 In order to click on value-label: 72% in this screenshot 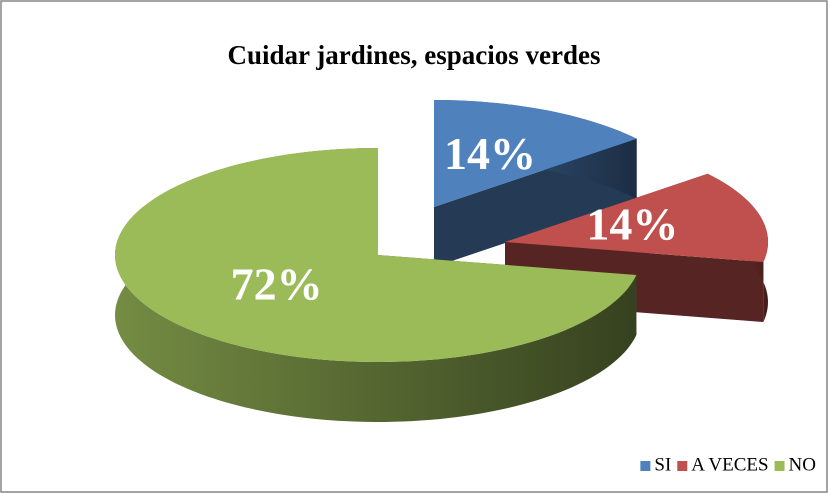, I will do `click(277, 284)`.